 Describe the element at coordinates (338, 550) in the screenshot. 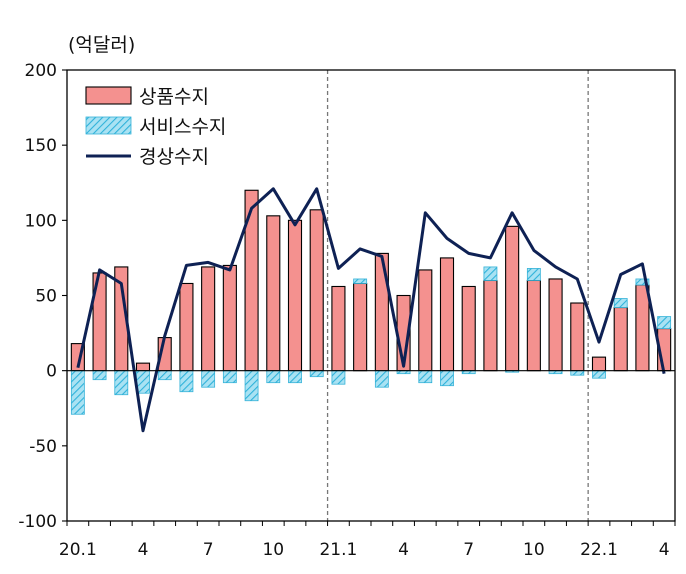

I see `x-tick-label: 21.1` at that location.